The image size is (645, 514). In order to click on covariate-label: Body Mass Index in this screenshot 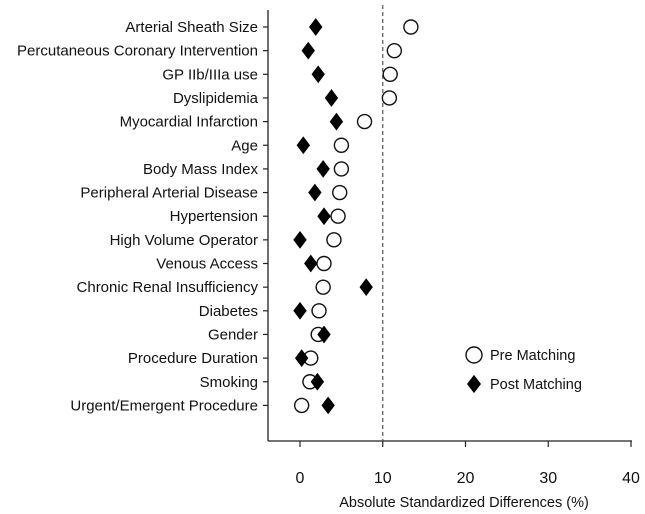, I will do `click(201, 169)`.